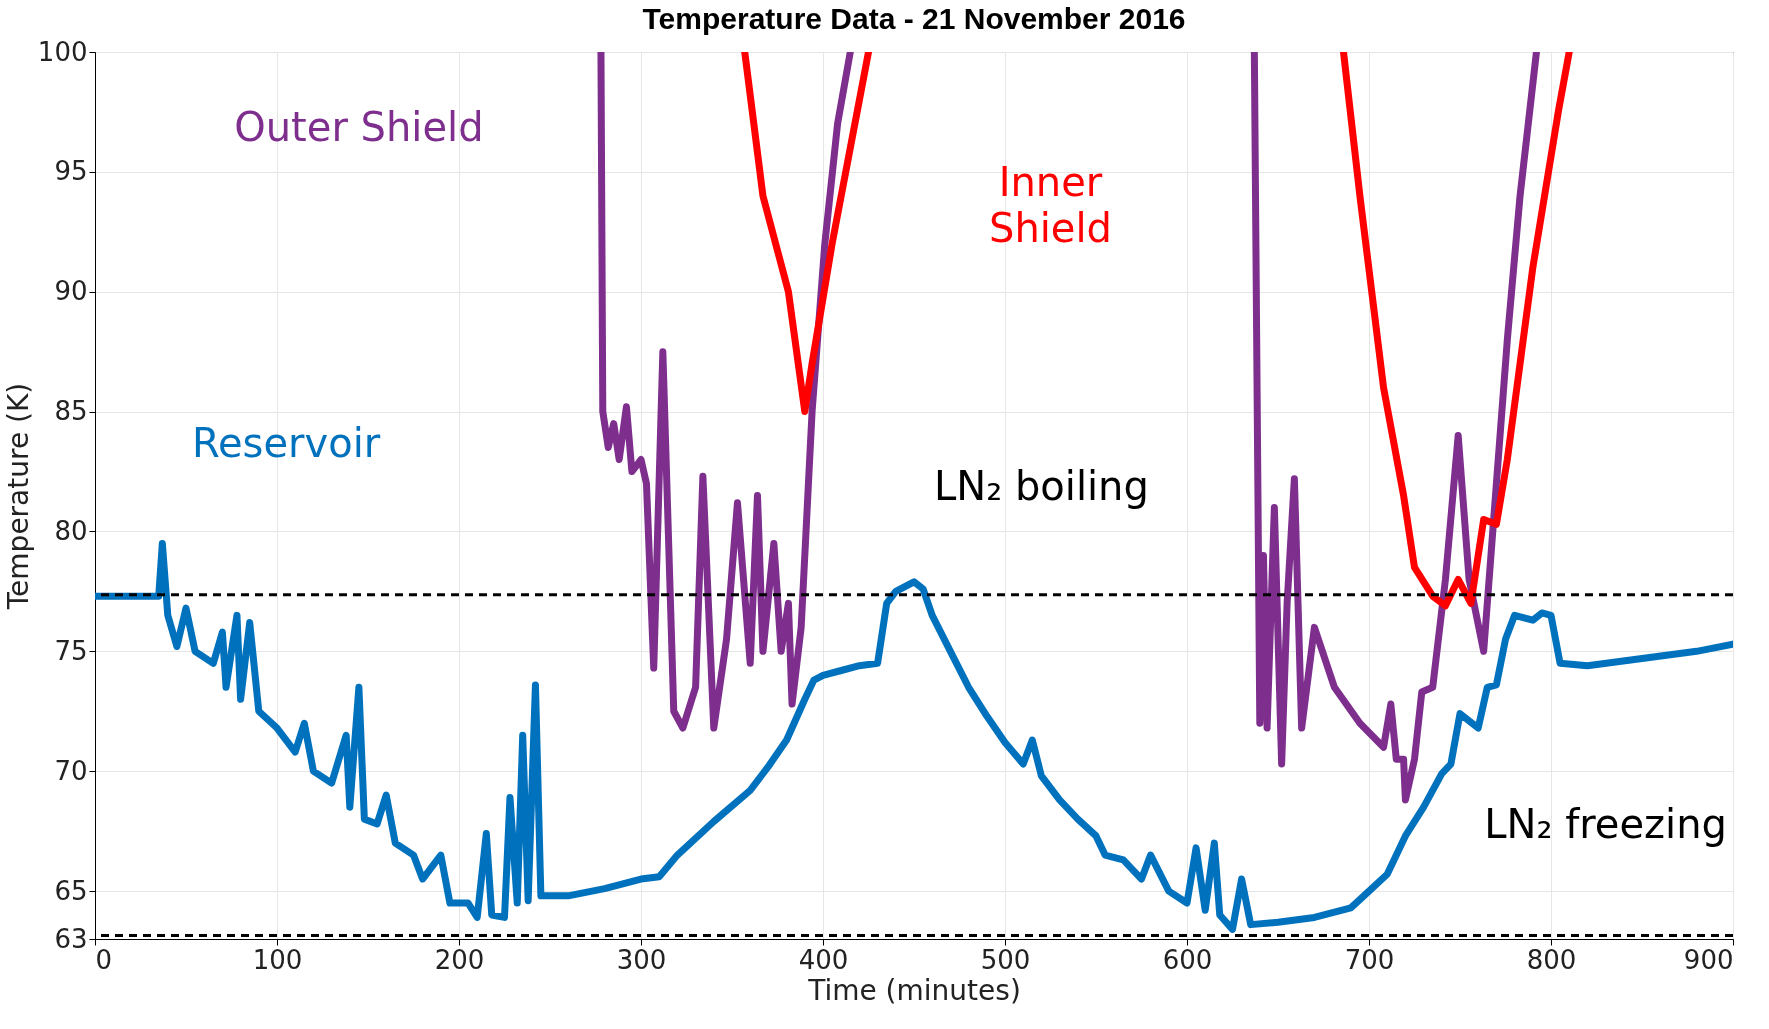 This screenshot has height=1029, width=1769. I want to click on y-axis-title: Temperature (K), so click(18, 496).